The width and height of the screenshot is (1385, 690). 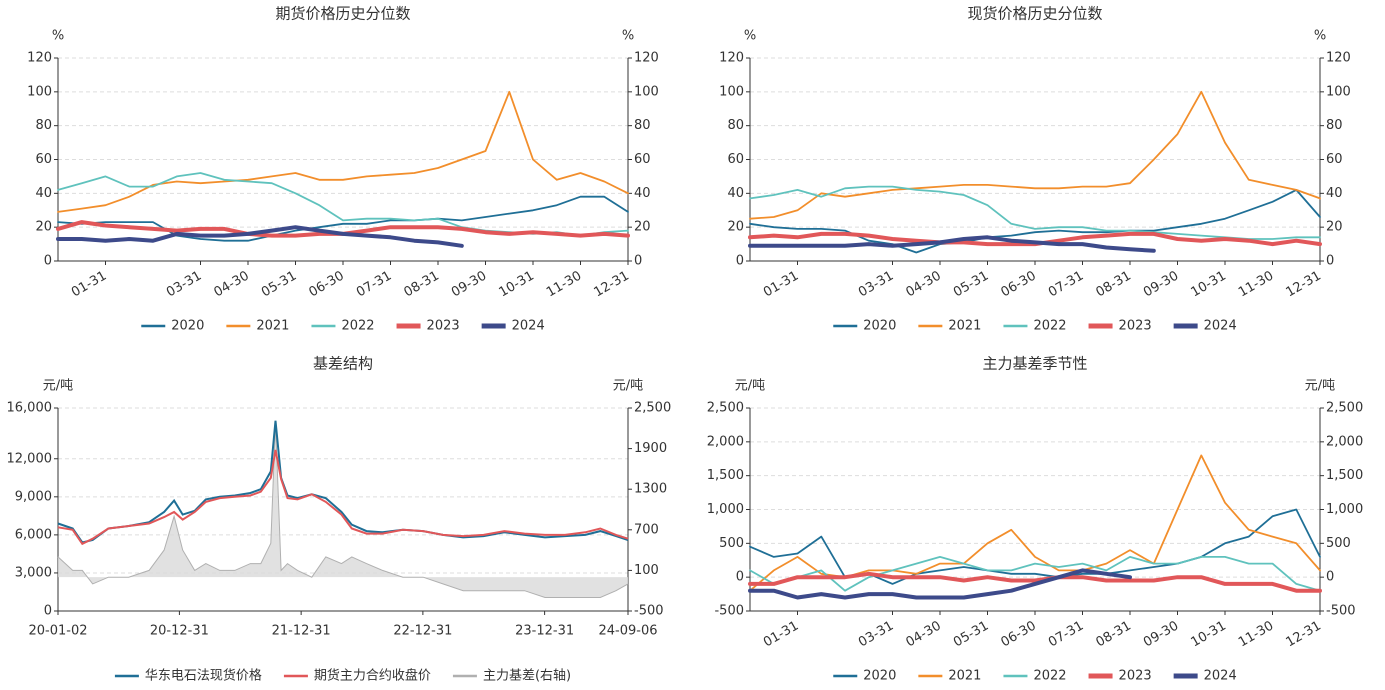 What do you see at coordinates (1344, 475) in the screenshot?
I see `y2-tick-label: 1,500` at bounding box center [1344, 475].